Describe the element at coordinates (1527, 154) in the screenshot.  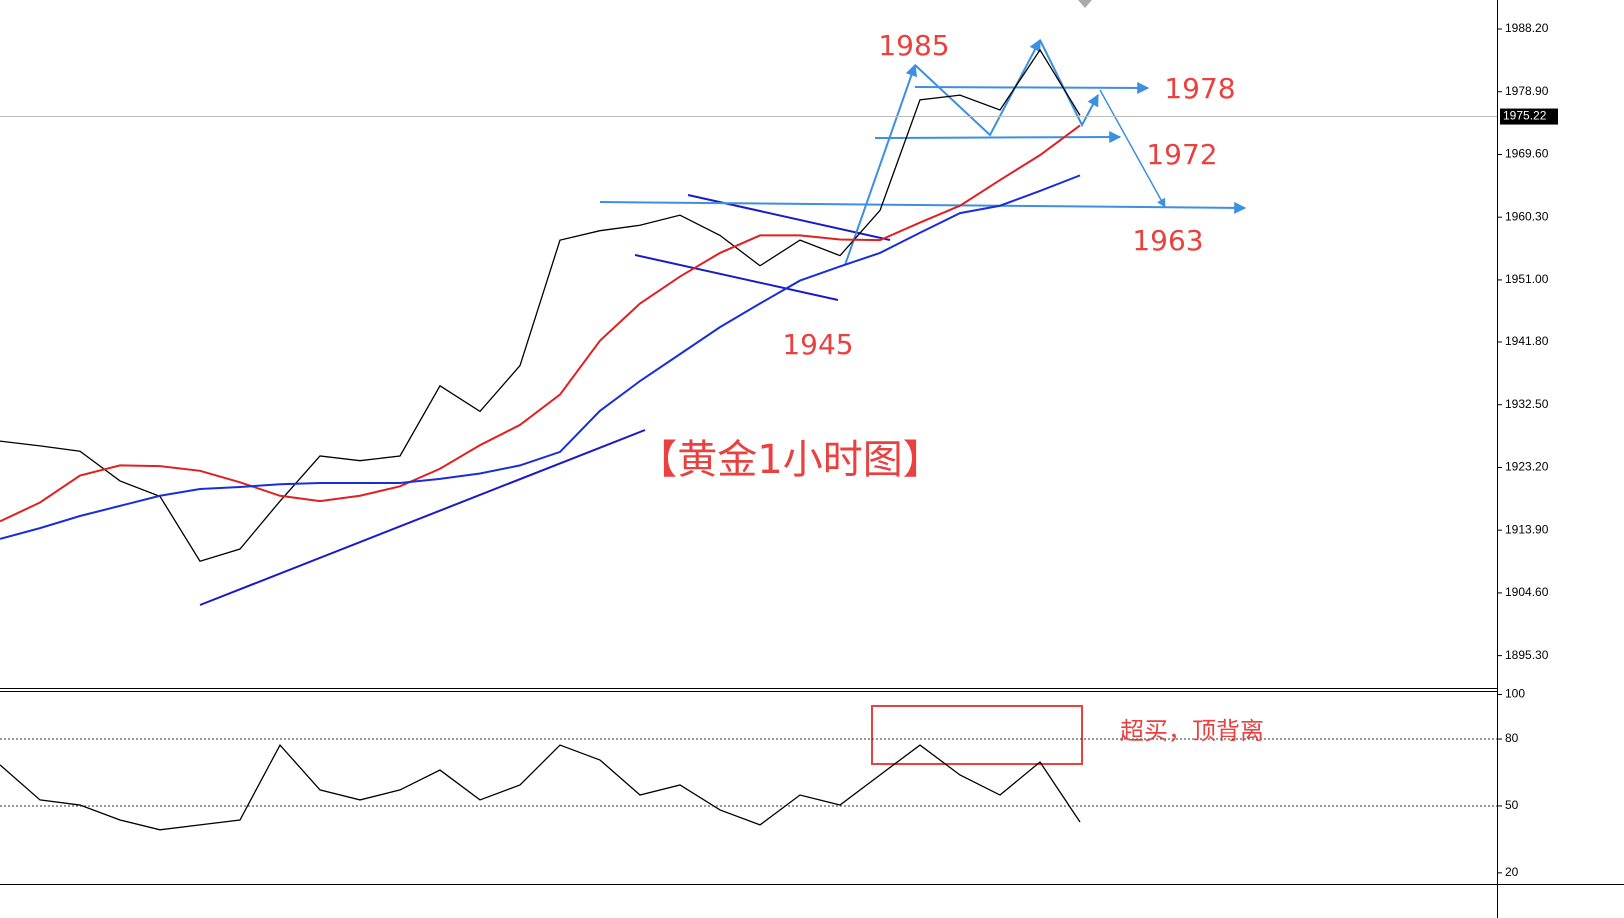
I see `y-tick-label: 1969.60` at that location.